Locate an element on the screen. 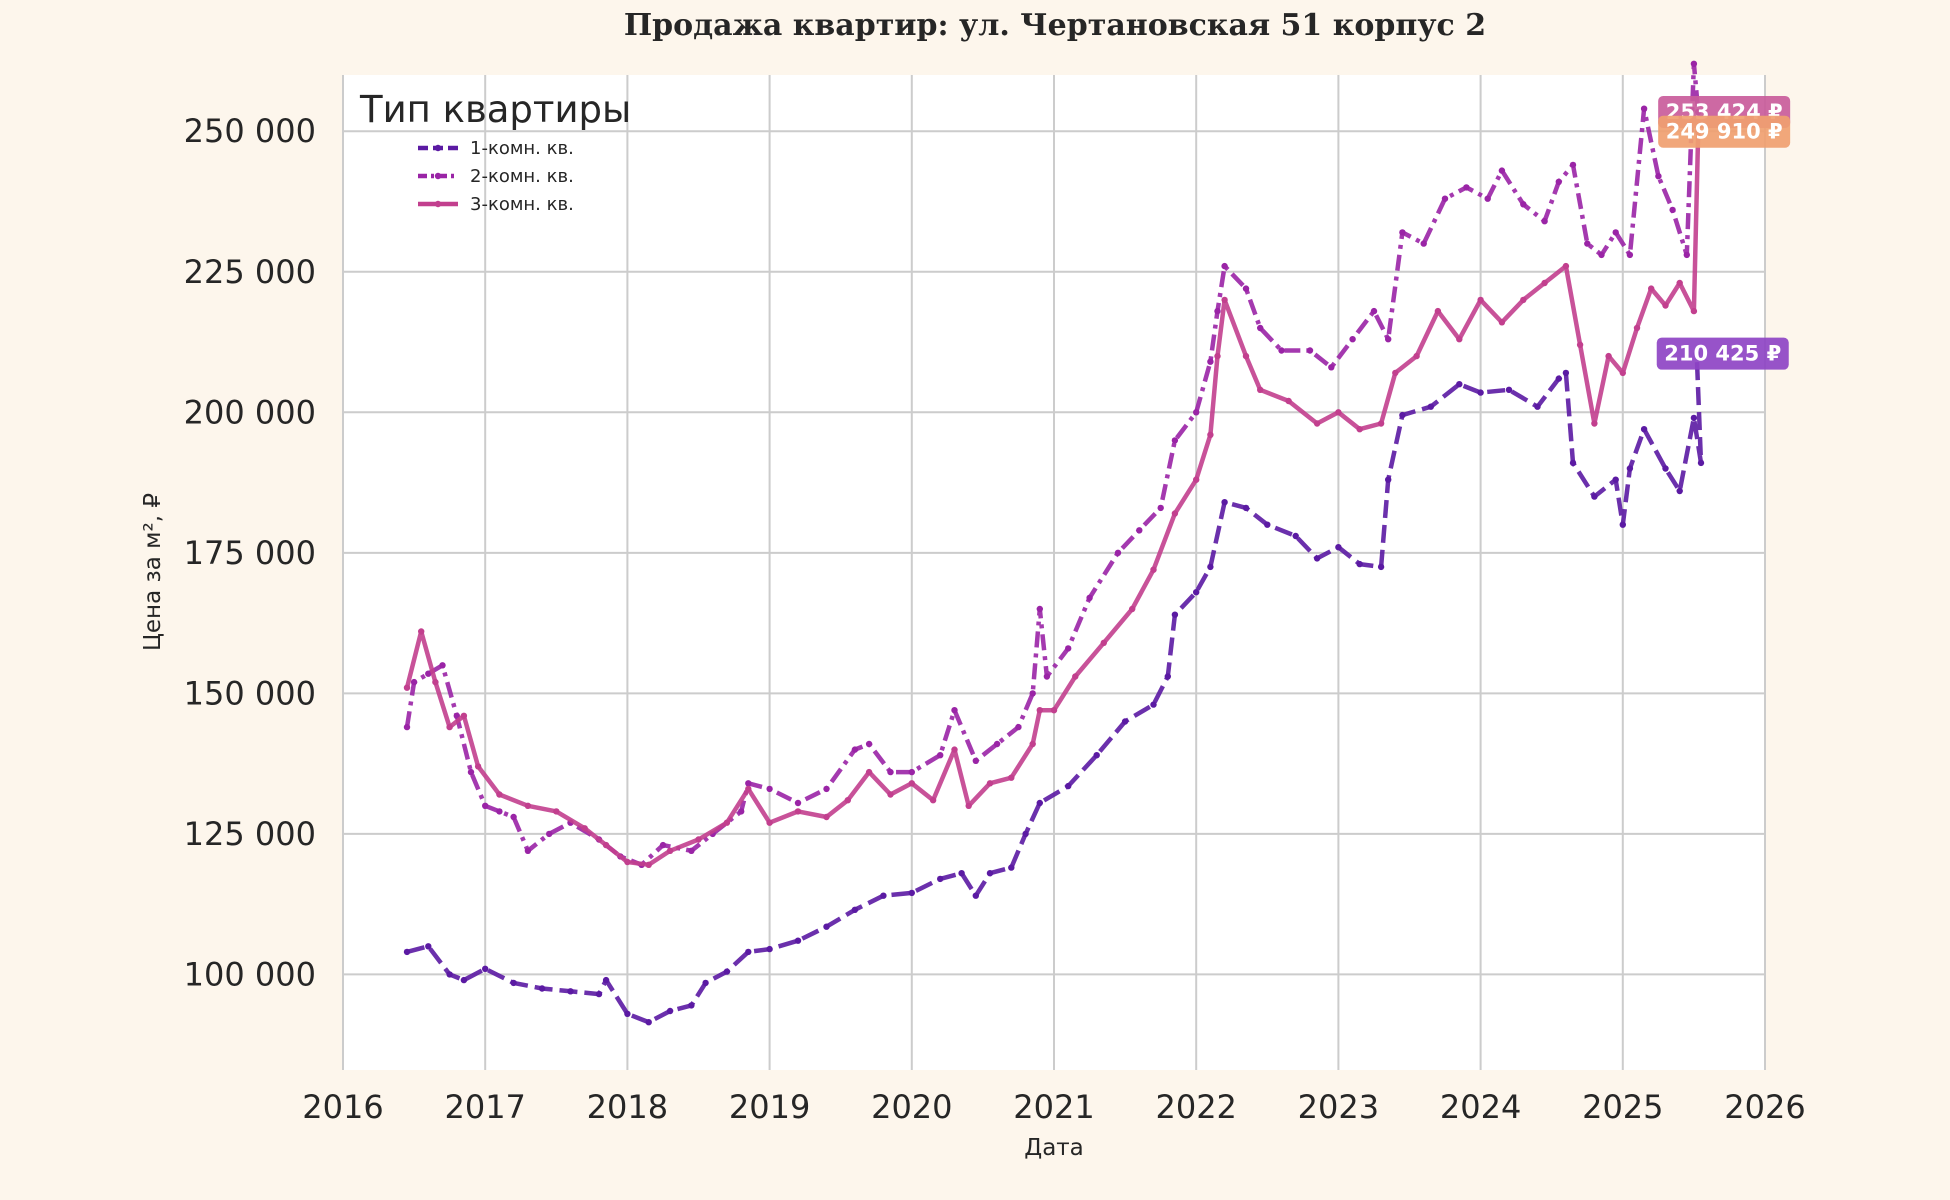 Image resolution: width=1950 pixels, height=1200 pixels. end-labels: 210 425 ₽253 424 ₽249 910 ₽ is located at coordinates (1723, 232).